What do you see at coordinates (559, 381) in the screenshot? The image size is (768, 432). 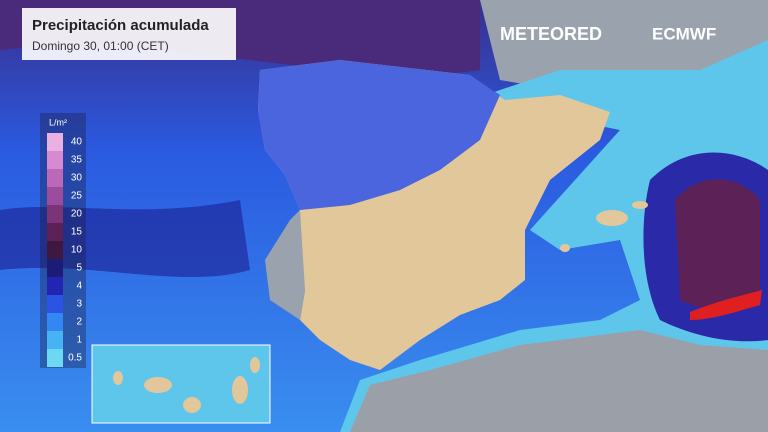 I see `africa-land` at bounding box center [559, 381].